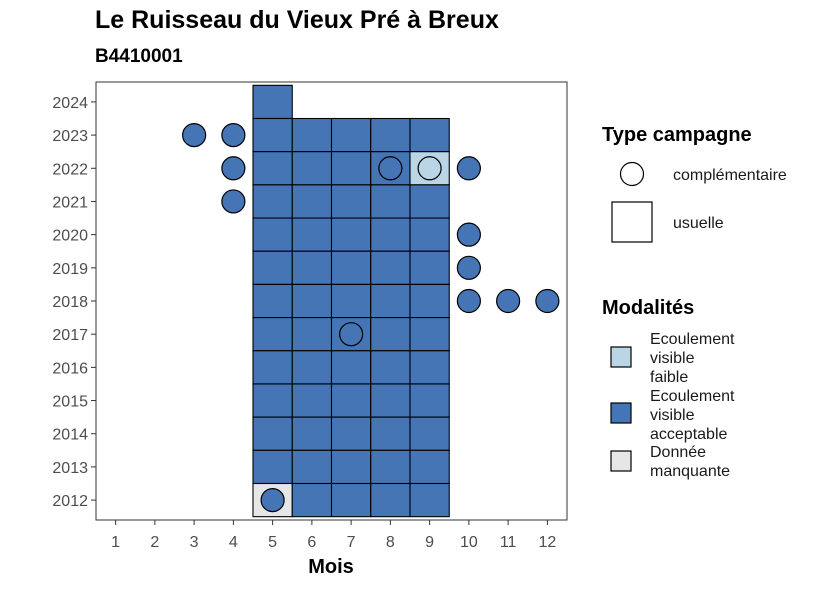  I want to click on chart-subtitle: B4410001, so click(139, 56).